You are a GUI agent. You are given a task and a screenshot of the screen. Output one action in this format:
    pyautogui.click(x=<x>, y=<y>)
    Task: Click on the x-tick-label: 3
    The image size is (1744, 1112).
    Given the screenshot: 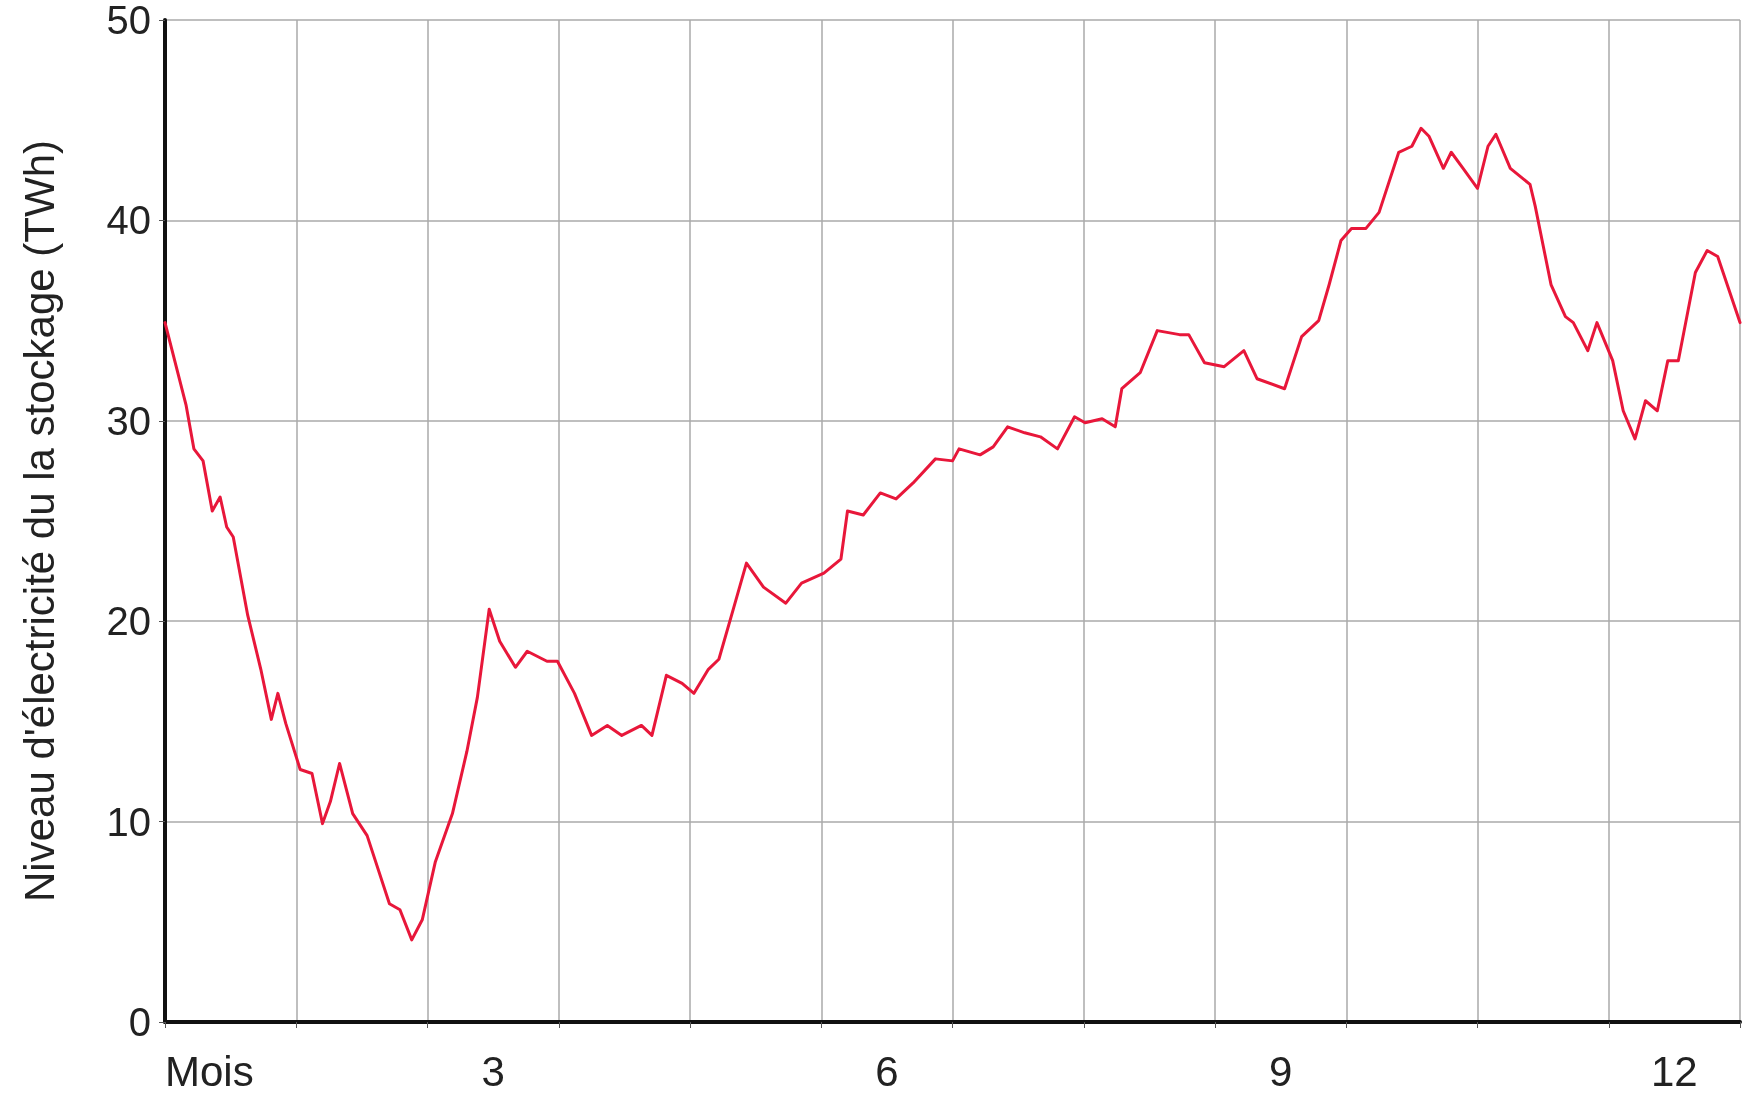 What is the action you would take?
    pyautogui.click(x=493, y=1071)
    